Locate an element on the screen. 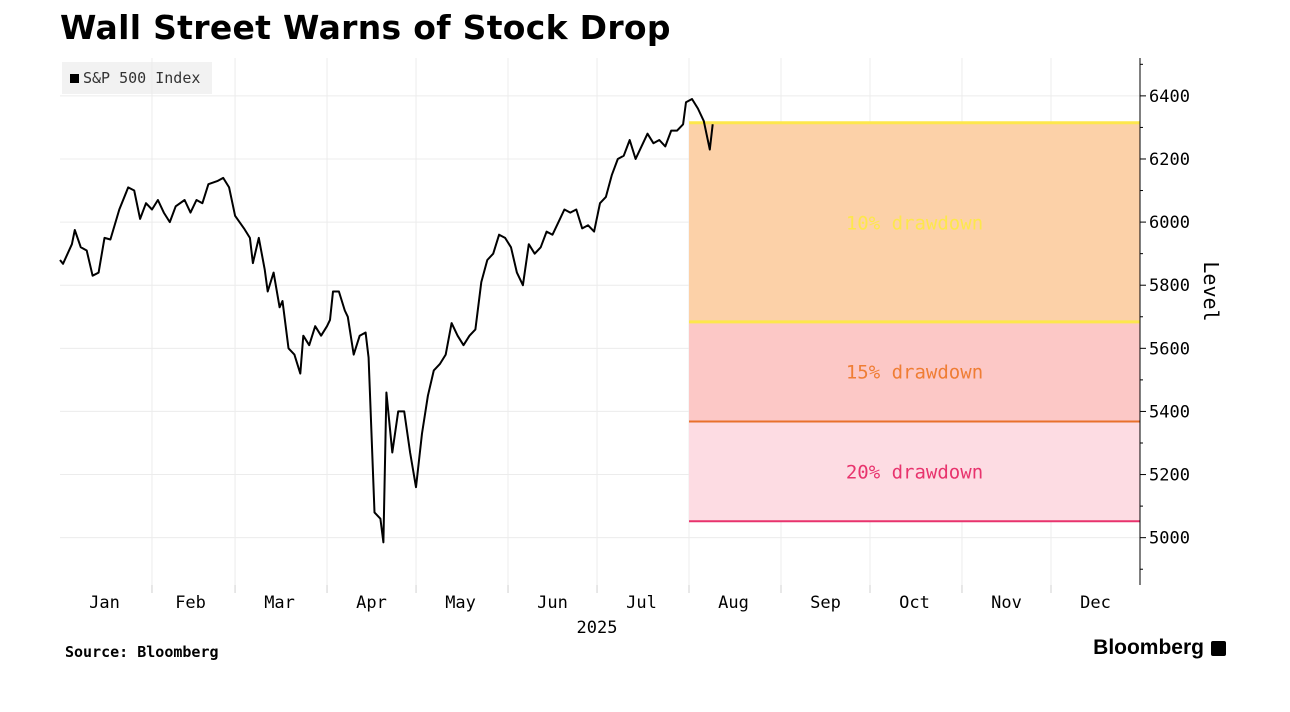 The width and height of the screenshot is (1290, 712). x-tick-label: Jan is located at coordinates (104, 603).